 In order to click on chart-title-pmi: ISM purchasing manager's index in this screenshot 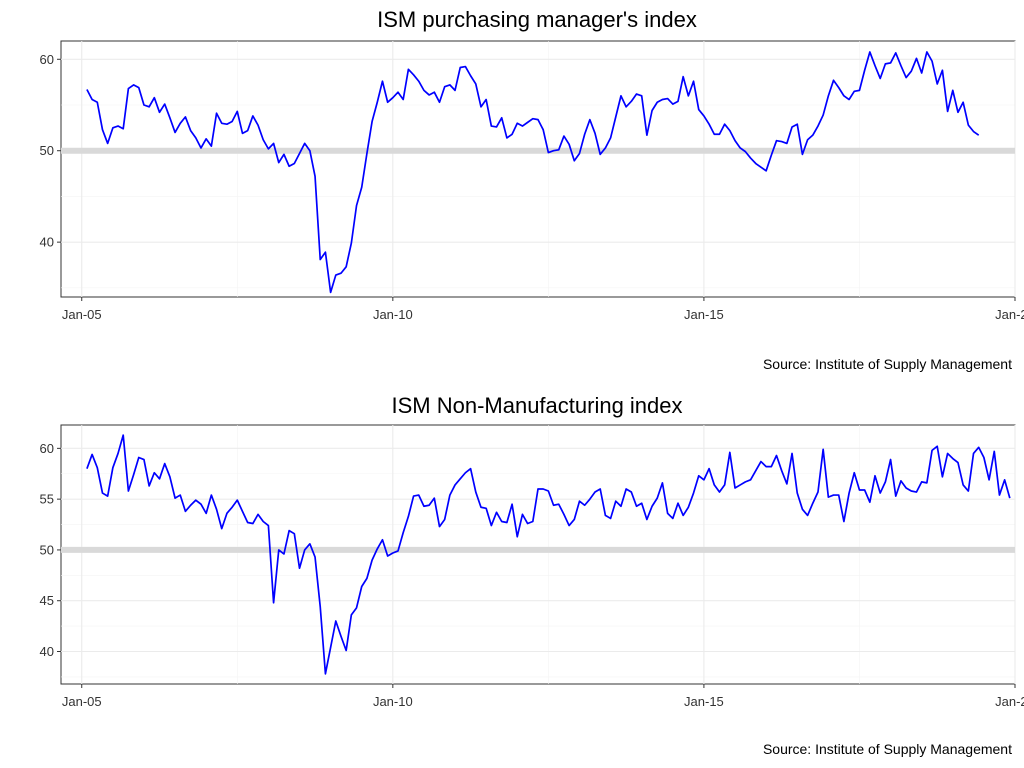, I will do `click(537, 19)`.